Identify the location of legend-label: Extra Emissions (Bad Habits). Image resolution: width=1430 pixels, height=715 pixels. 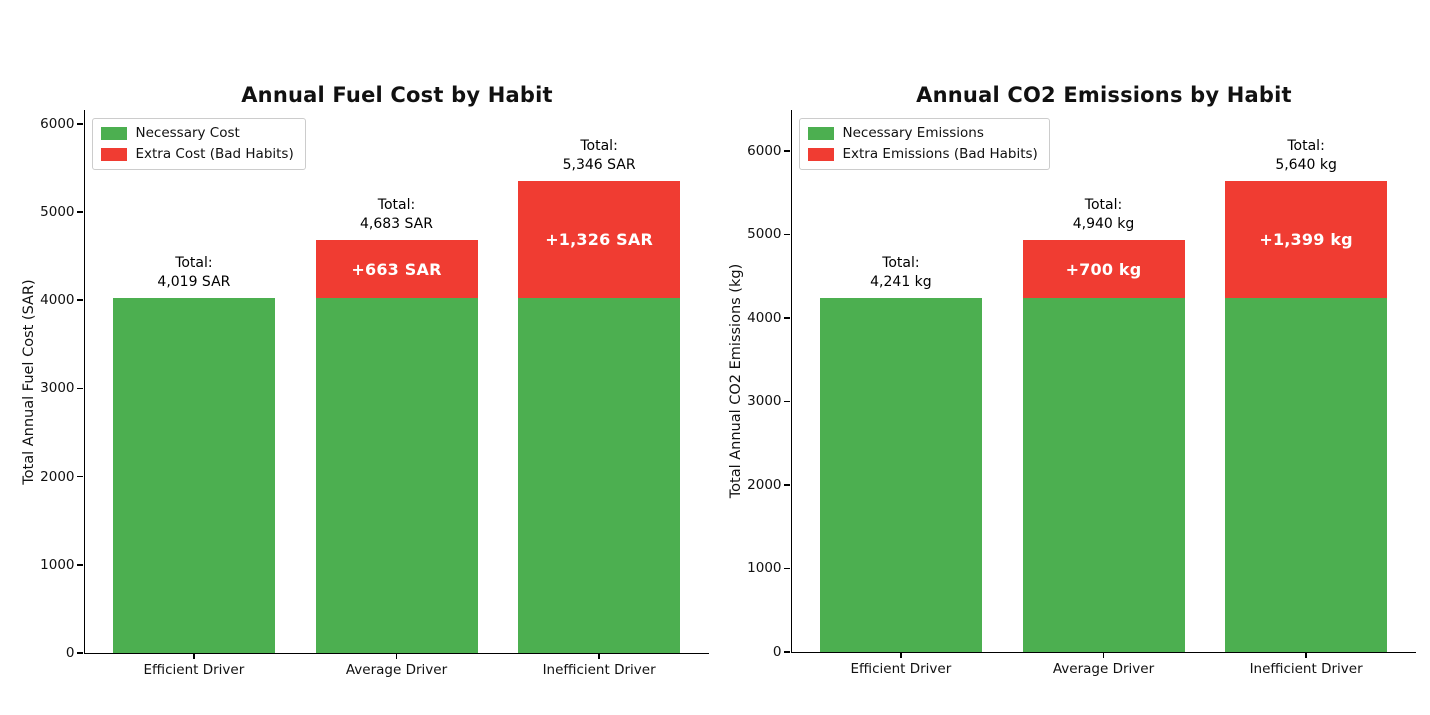
(940, 154).